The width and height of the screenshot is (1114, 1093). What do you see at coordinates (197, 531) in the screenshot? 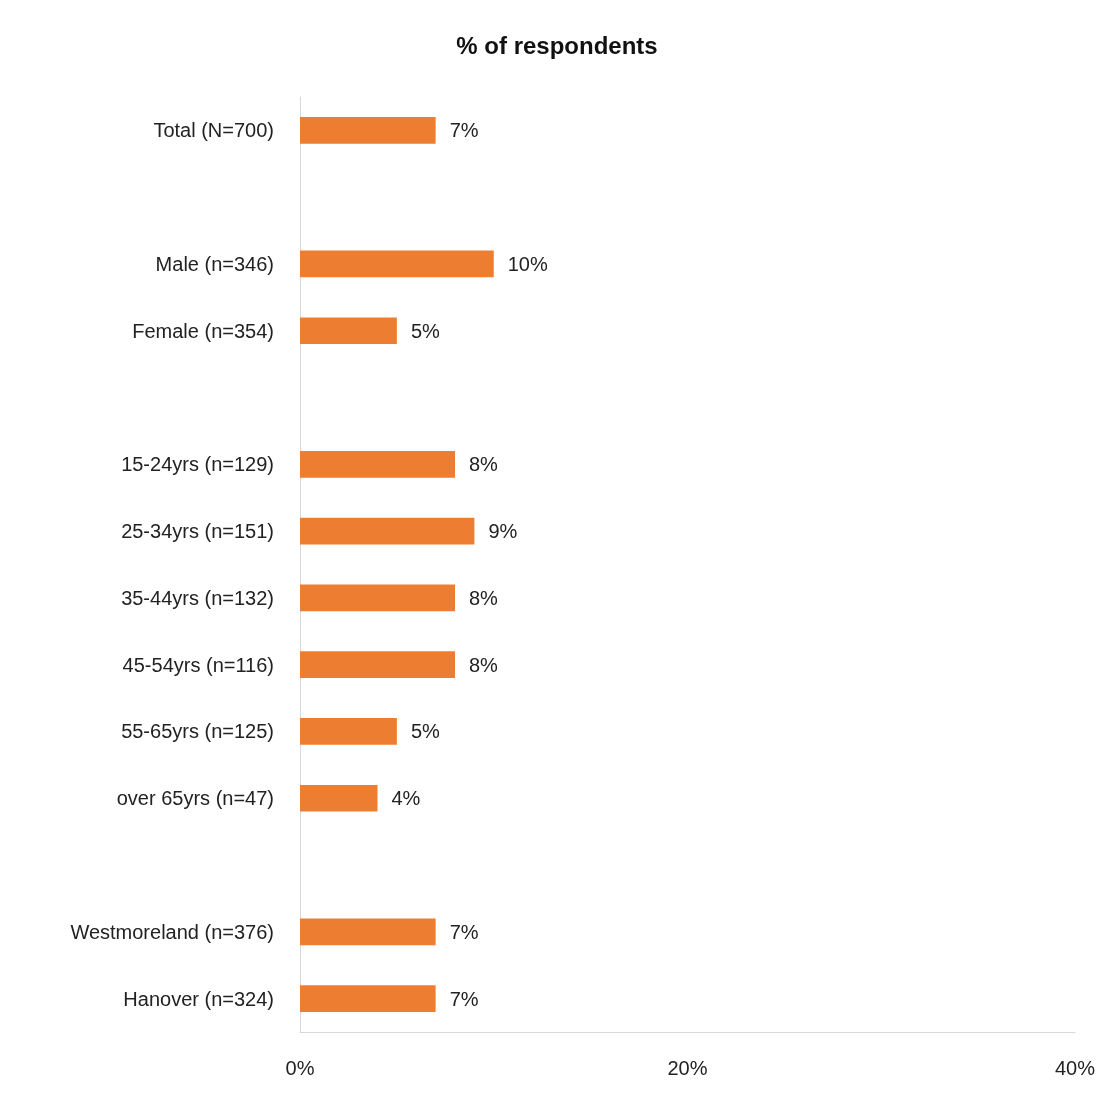
I see `y-tick-label: 25-34yrs (n=151)` at bounding box center [197, 531].